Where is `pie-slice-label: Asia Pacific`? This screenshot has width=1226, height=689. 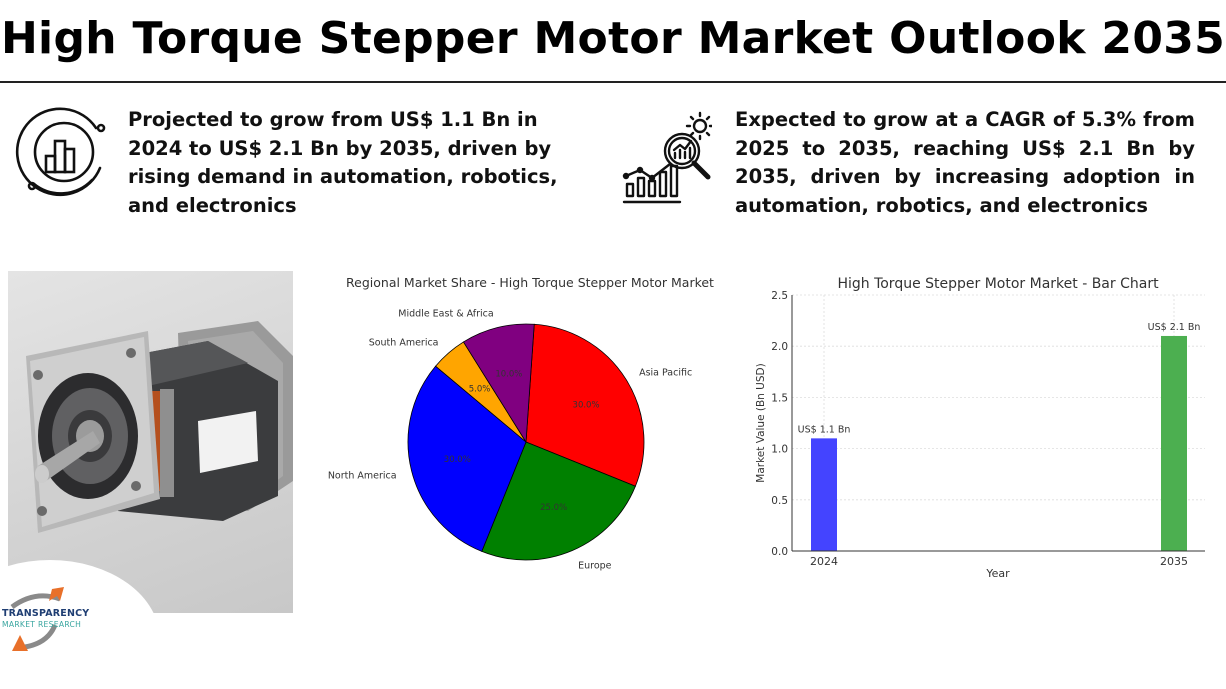 pie-slice-label: Asia Pacific is located at coordinates (665, 372).